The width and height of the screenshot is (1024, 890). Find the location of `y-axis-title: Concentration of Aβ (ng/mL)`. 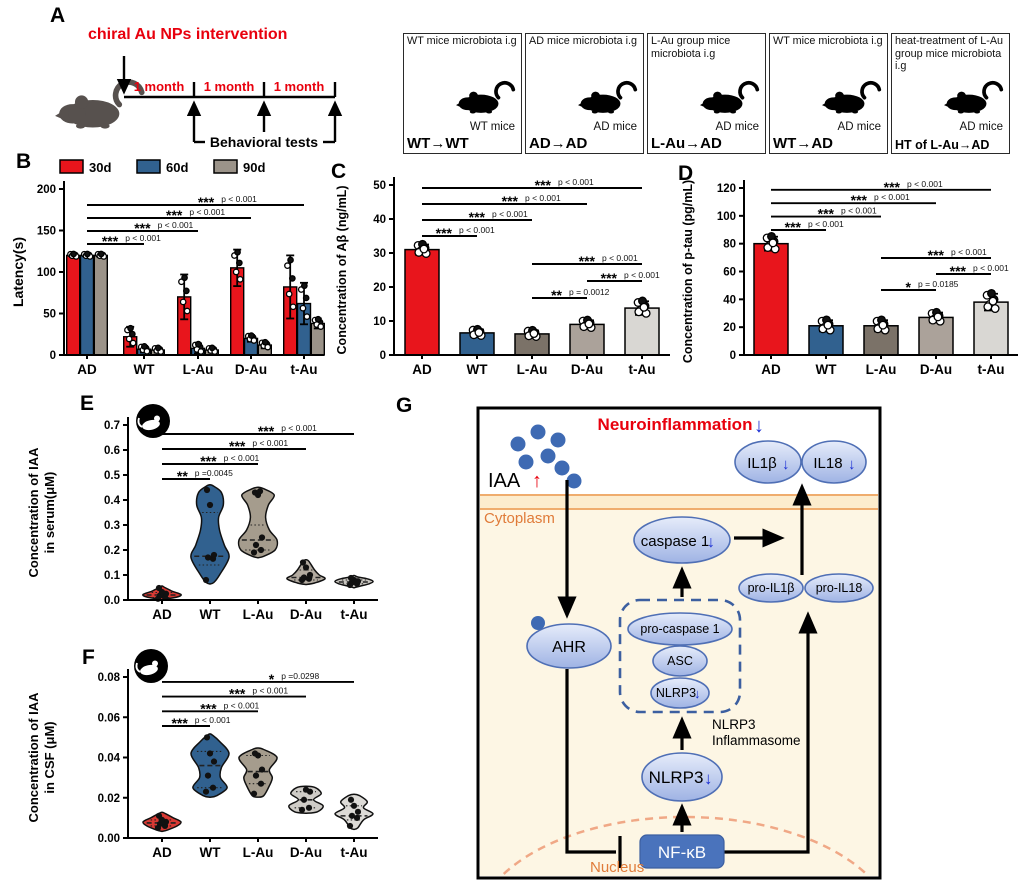

y-axis-title: Concentration of Aβ (ng/mL) is located at coordinates (342, 270).